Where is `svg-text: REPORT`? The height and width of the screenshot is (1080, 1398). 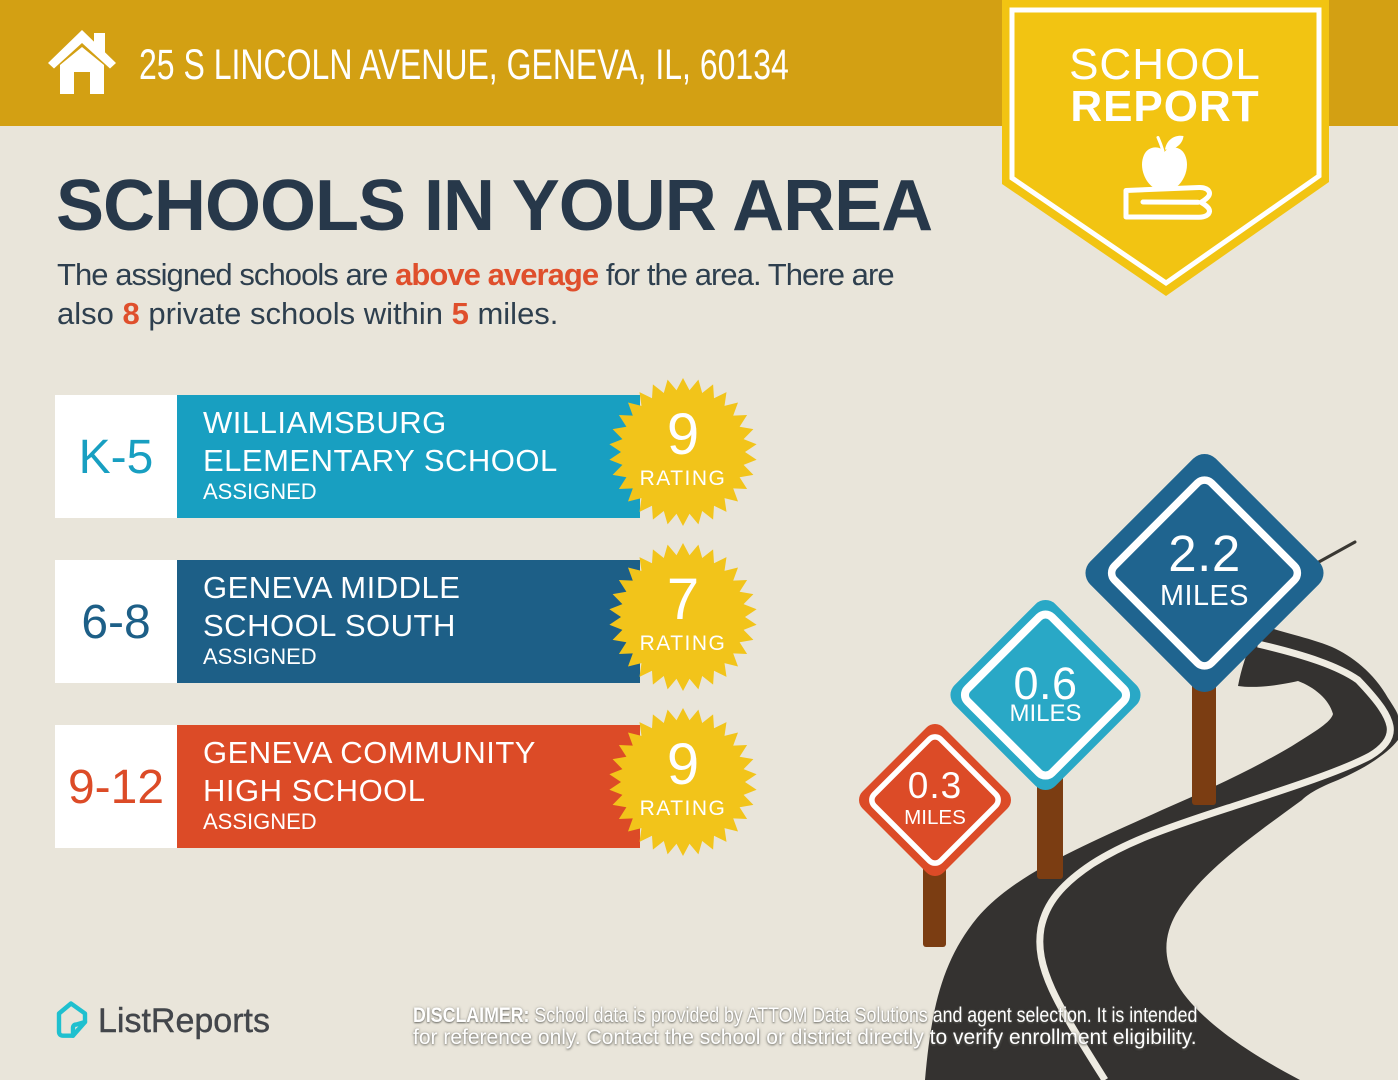
svg-text: REPORT is located at coordinates (1164, 106).